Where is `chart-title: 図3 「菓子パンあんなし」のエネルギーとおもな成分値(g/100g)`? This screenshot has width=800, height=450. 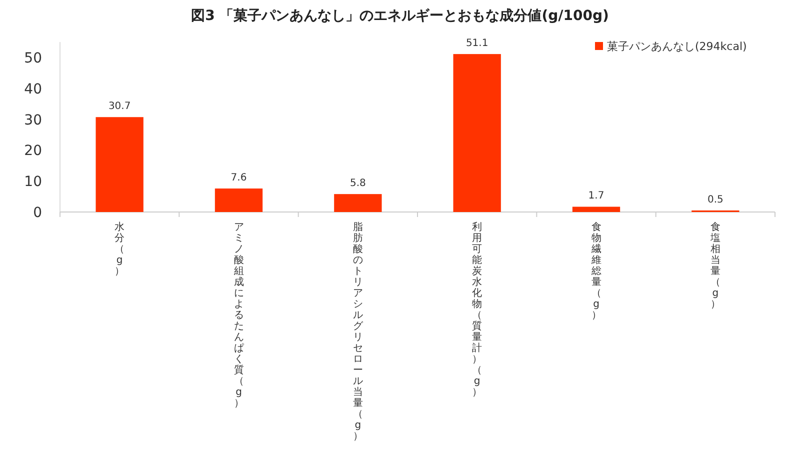
chart-title: 図3 「菓子パンあんなし」のエネルギーとおもな成分値(g/100g) is located at coordinates (400, 16).